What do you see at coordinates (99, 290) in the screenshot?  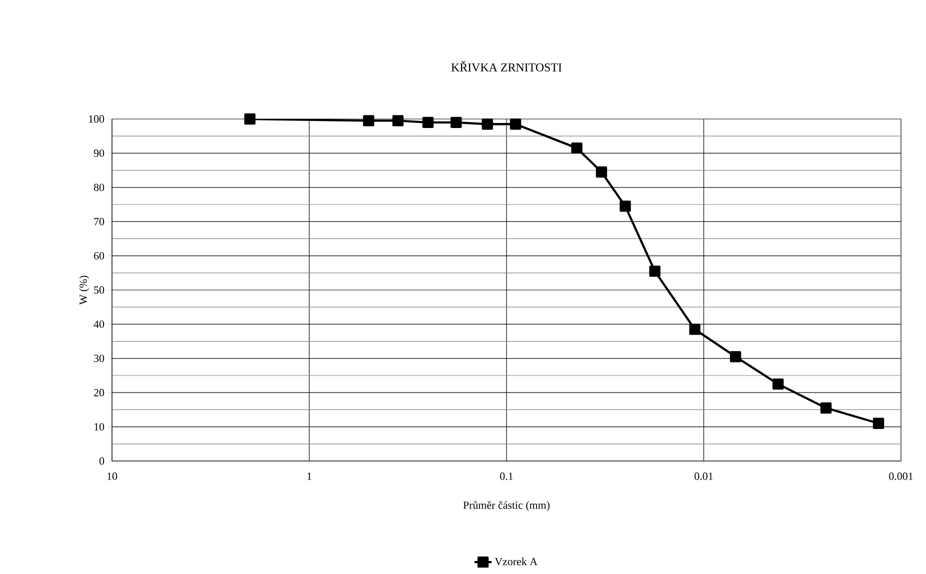 I see `y-tick-label: 50` at bounding box center [99, 290].